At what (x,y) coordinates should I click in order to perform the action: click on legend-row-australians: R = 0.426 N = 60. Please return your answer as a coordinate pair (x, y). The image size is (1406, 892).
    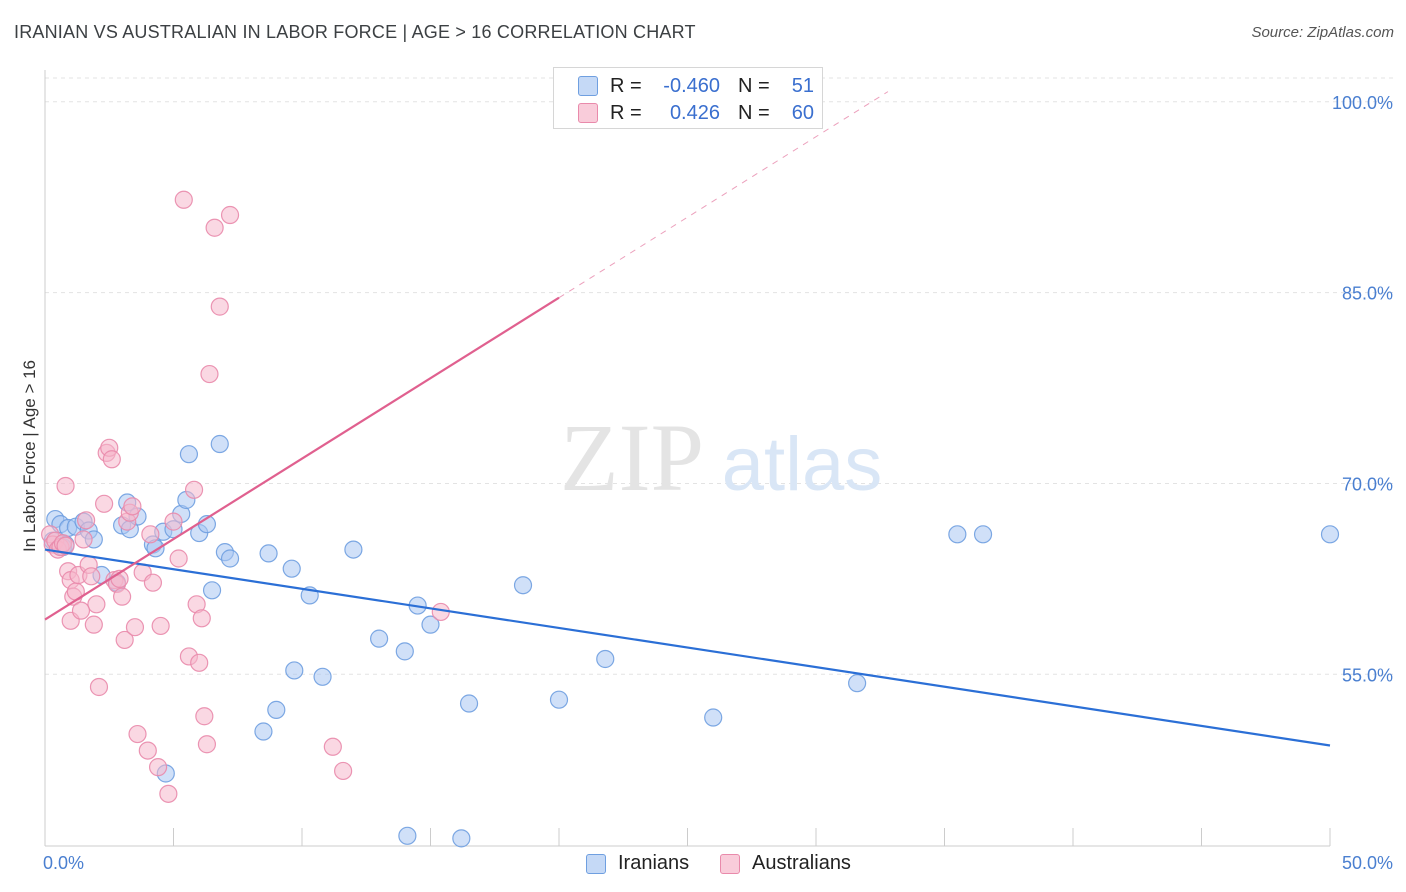
    Looking at the image, I should click on (696, 113).